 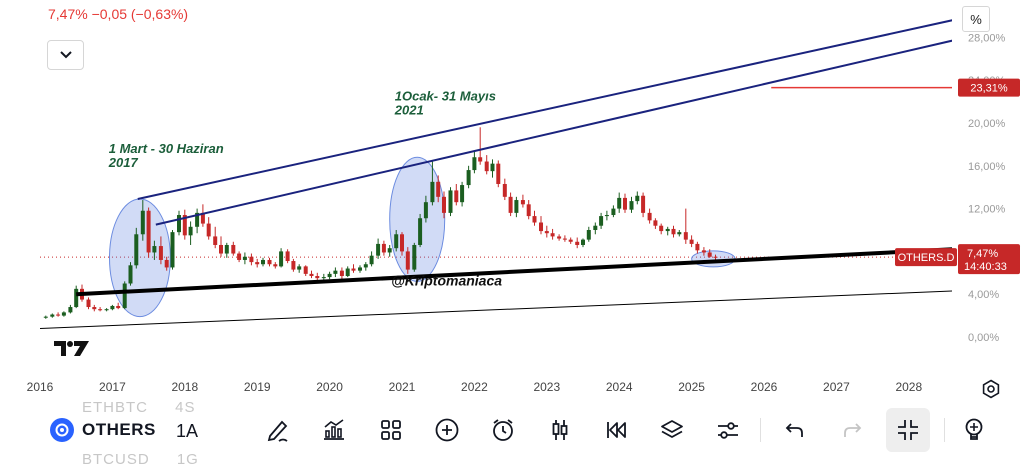 What do you see at coordinates (166, 155) in the screenshot?
I see `annotation-2017: 1 Mart - 30 Haziran 2017` at bounding box center [166, 155].